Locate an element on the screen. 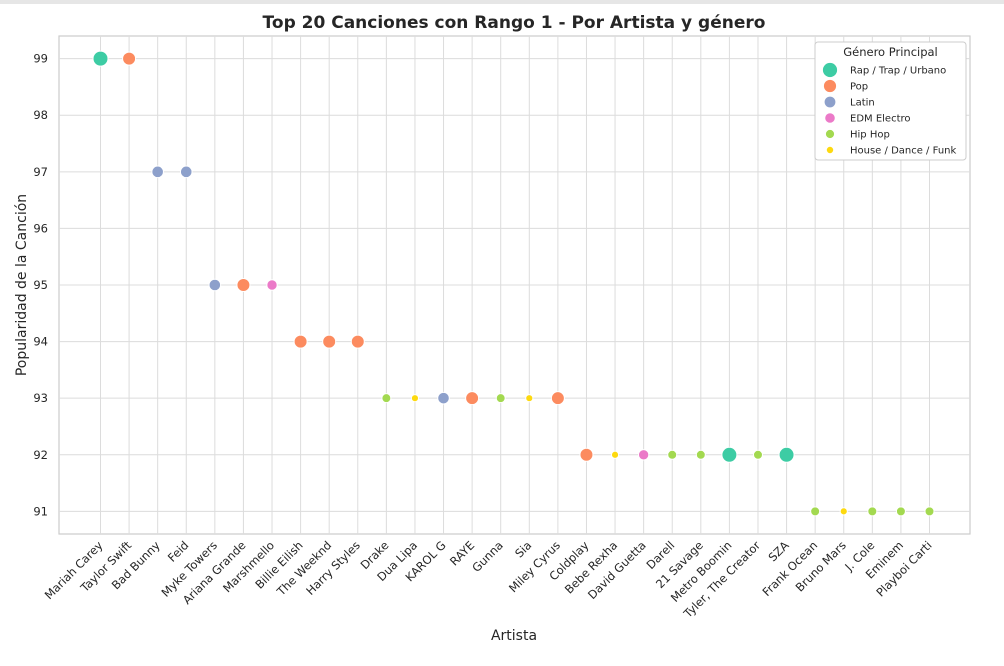  y-tick-labels: 91 92 93 94 95 96 97 98 99 is located at coordinates (40, 285).